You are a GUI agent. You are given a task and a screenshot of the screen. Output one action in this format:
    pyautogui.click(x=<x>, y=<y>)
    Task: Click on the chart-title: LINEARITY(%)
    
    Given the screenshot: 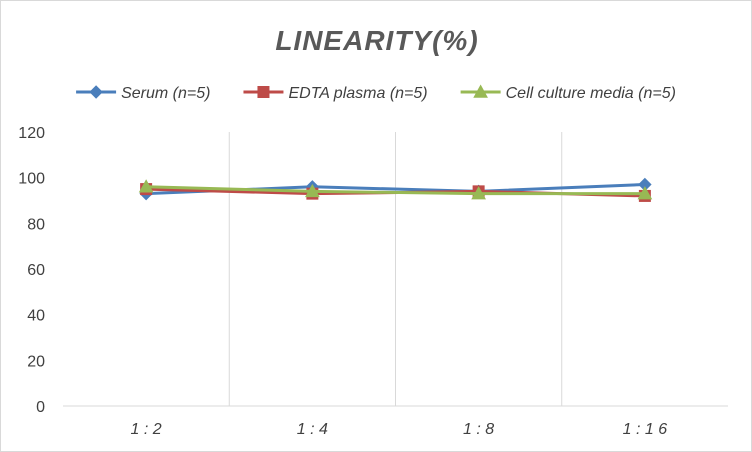 What is the action you would take?
    pyautogui.click(x=376, y=40)
    